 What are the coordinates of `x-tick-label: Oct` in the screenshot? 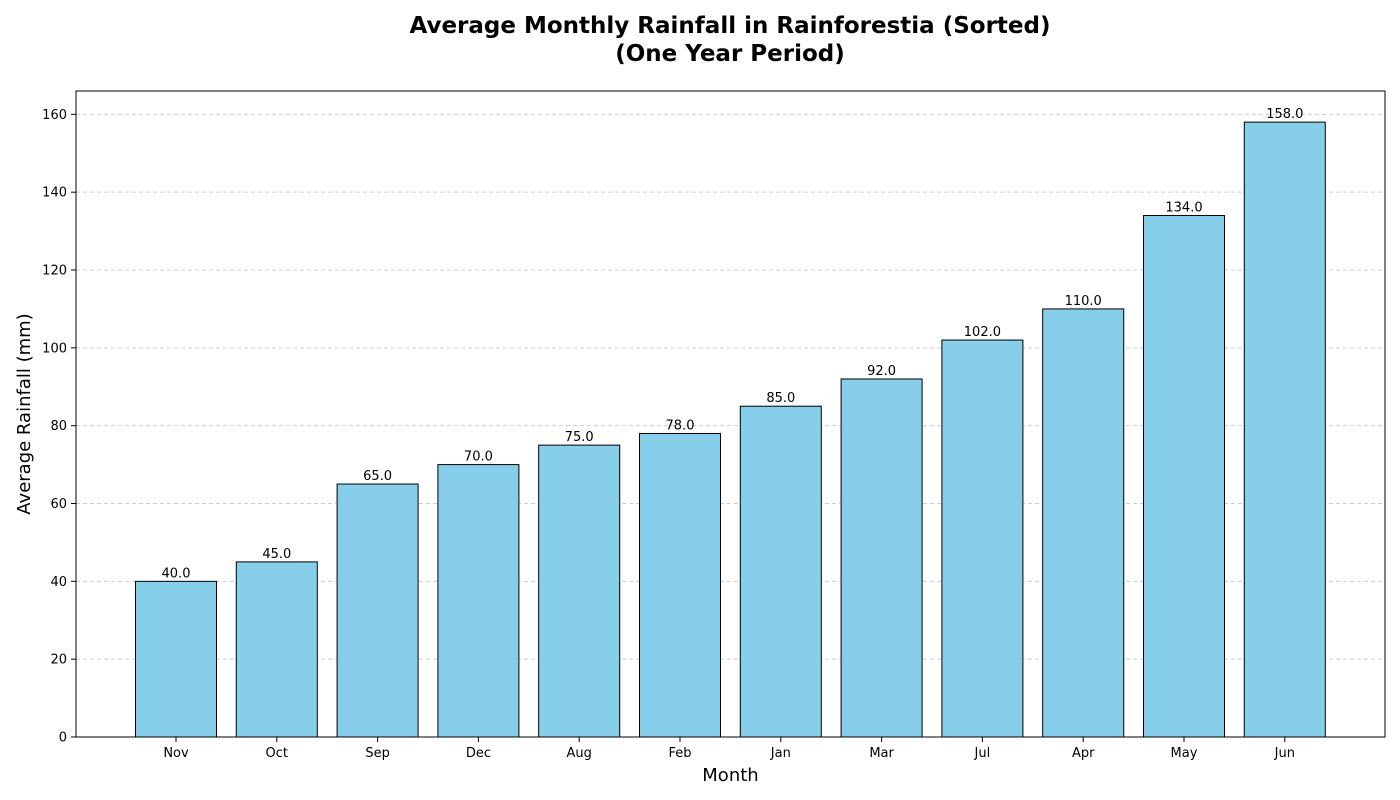 It's located at (277, 753).